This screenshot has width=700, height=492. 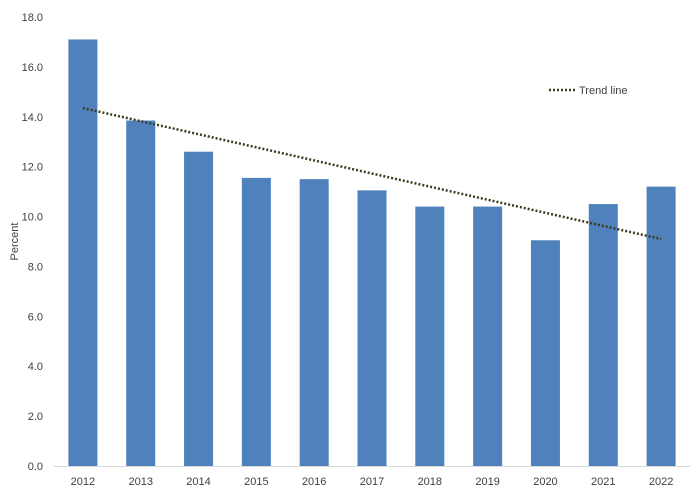 I want to click on x-tick-label: 2018, so click(x=430, y=482).